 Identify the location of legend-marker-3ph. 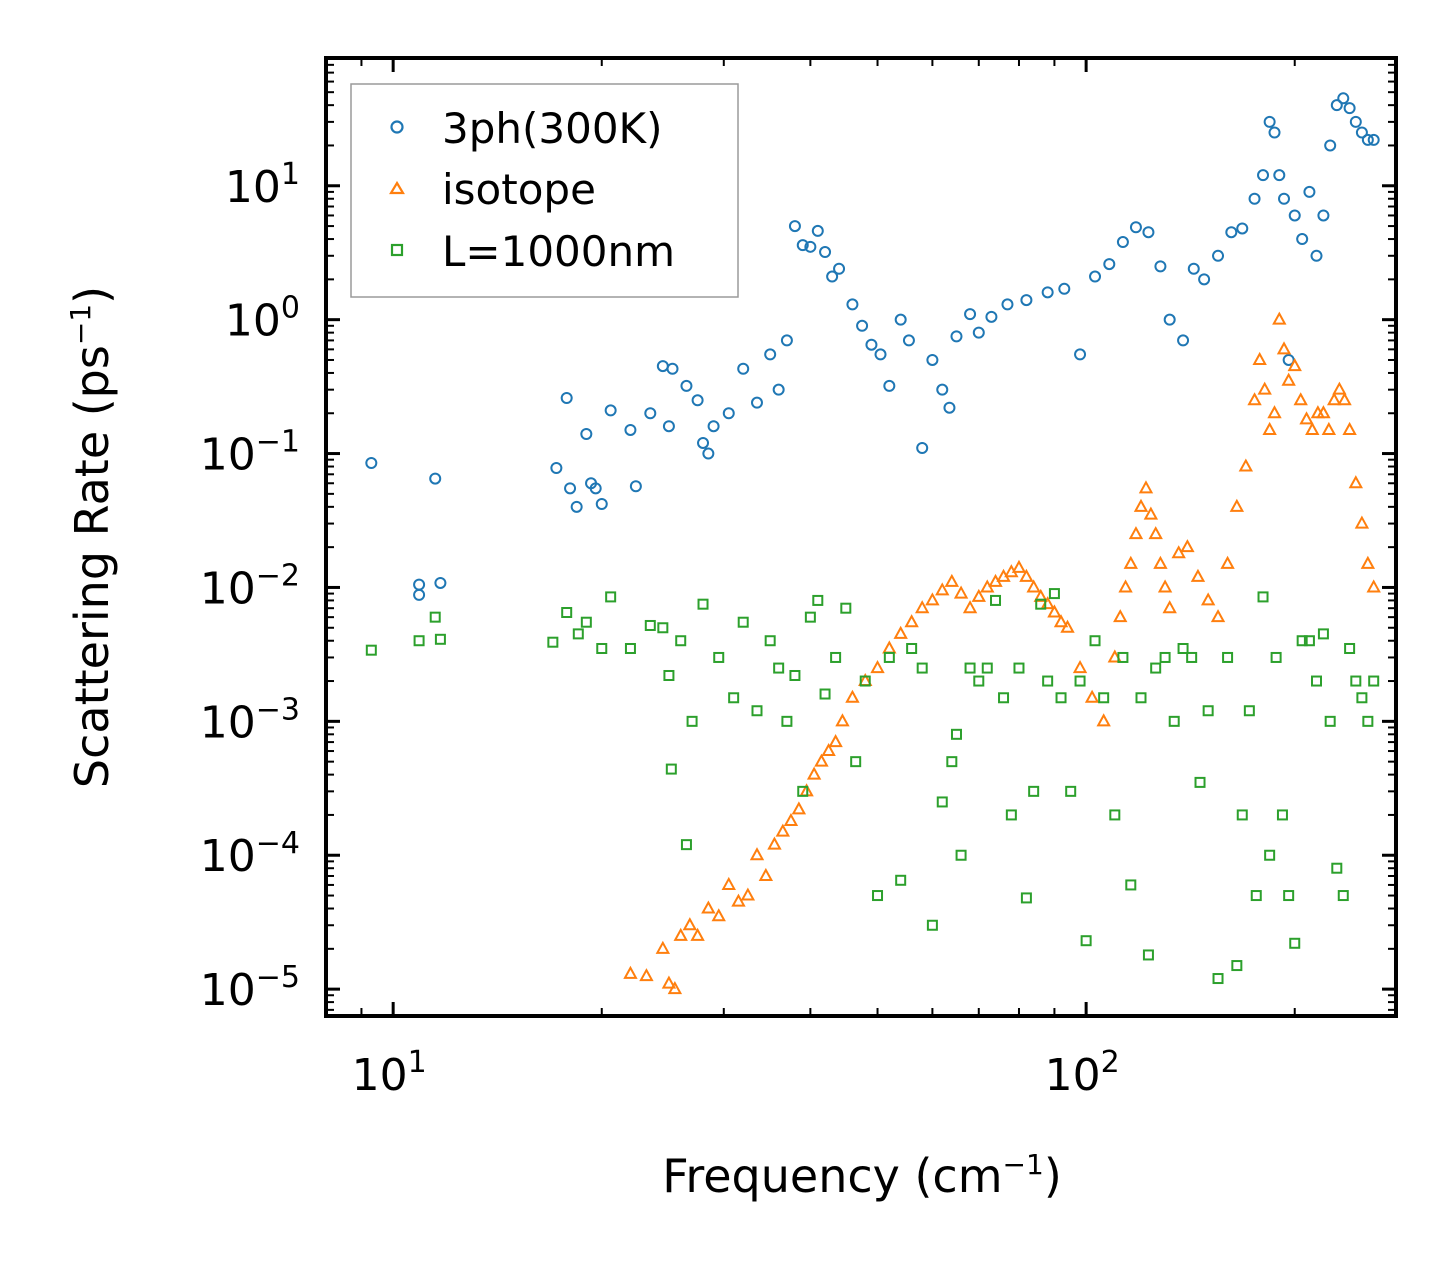
(397, 127).